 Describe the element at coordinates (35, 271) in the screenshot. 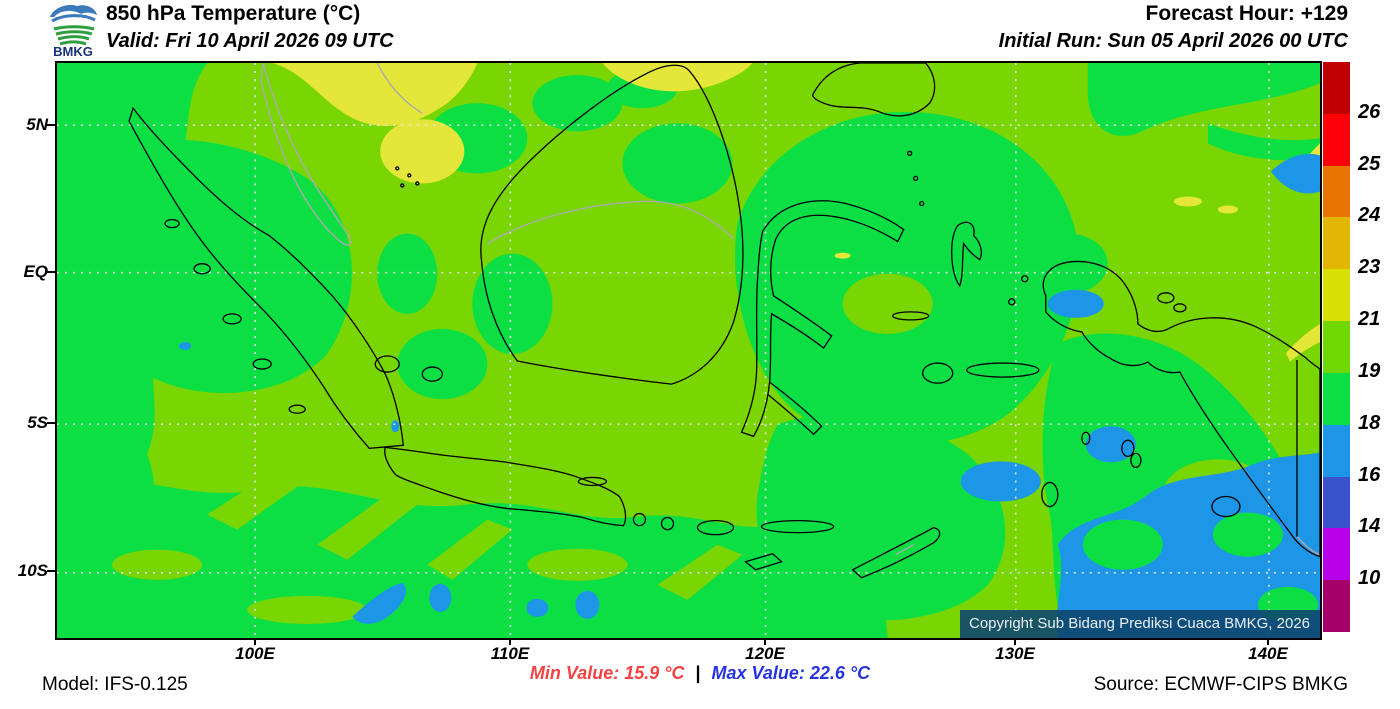

I see `lat-label-EQ: EQ` at that location.